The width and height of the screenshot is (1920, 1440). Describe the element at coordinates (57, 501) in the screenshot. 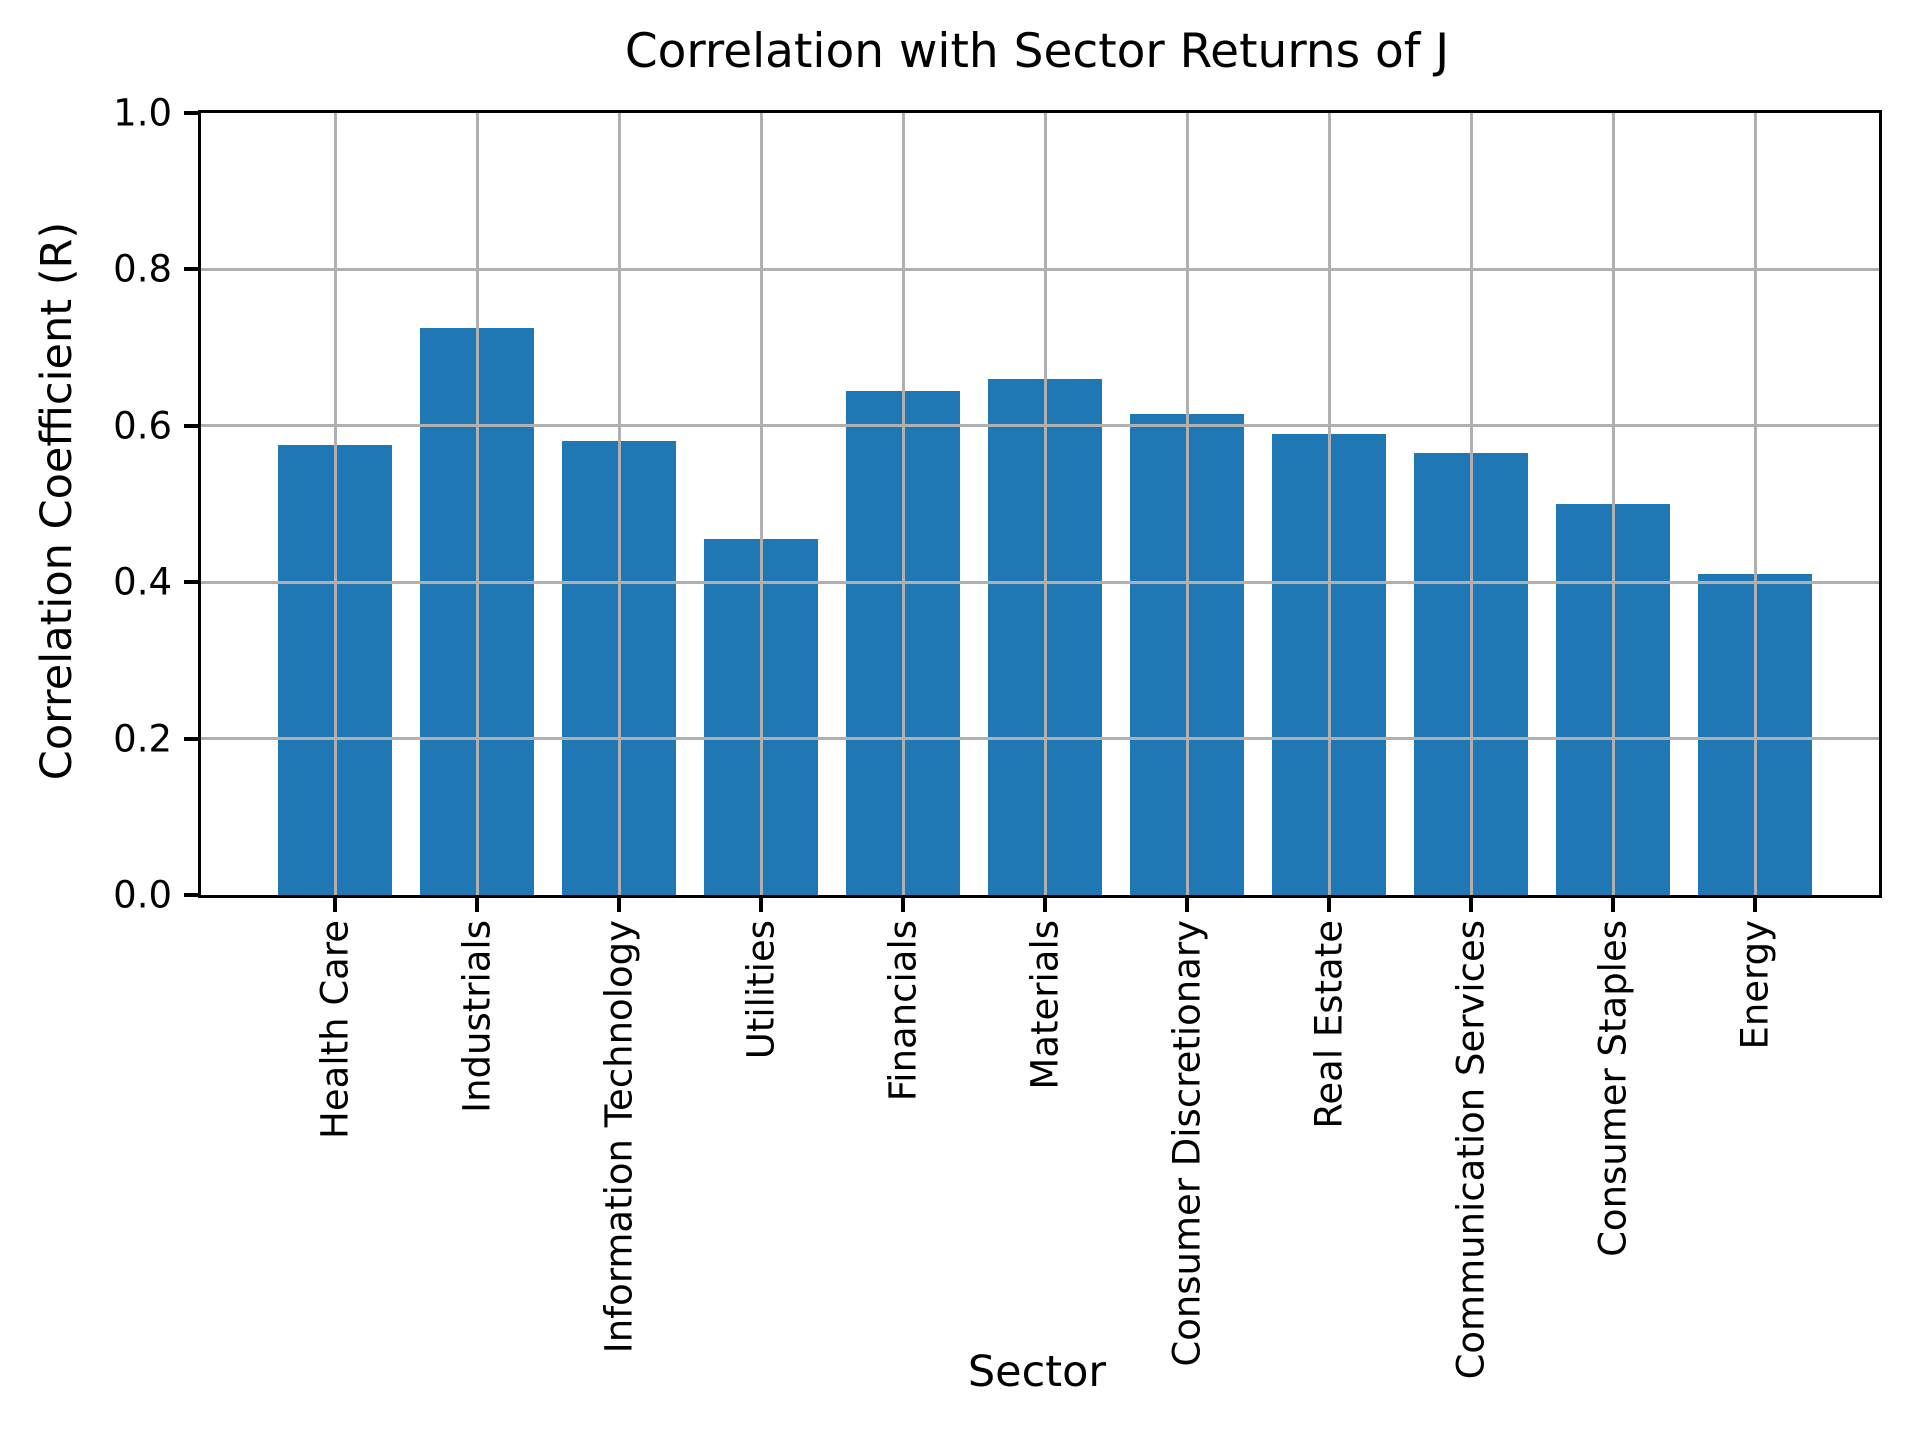

I see `y-axis-label: Correlation Coefficient (R)` at that location.